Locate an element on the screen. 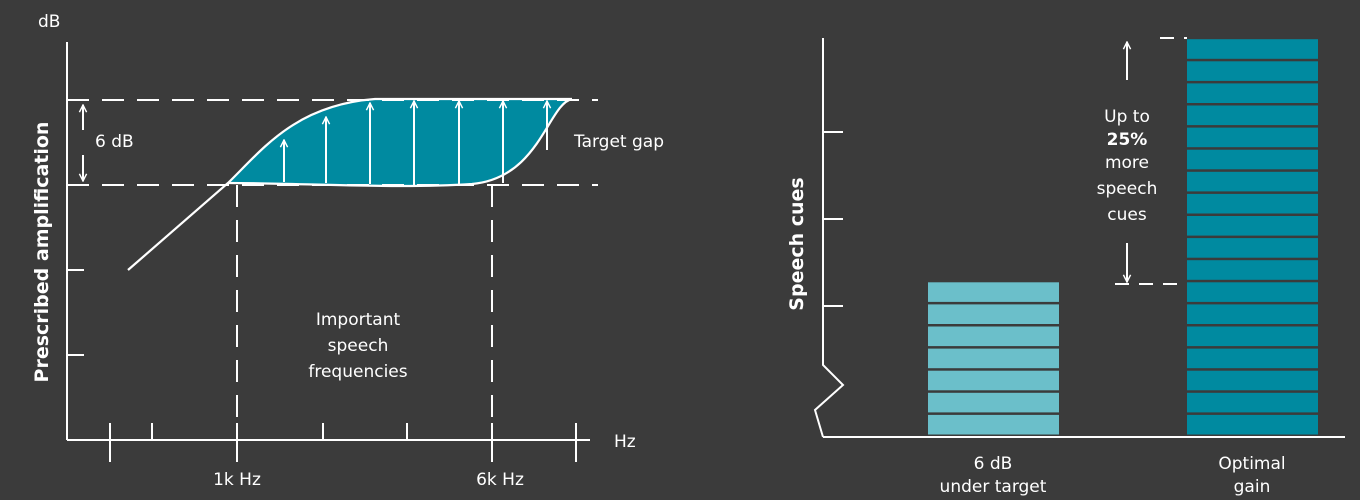 The height and width of the screenshot is (500, 1360). target-gap-label: Target gap is located at coordinates (618, 142).